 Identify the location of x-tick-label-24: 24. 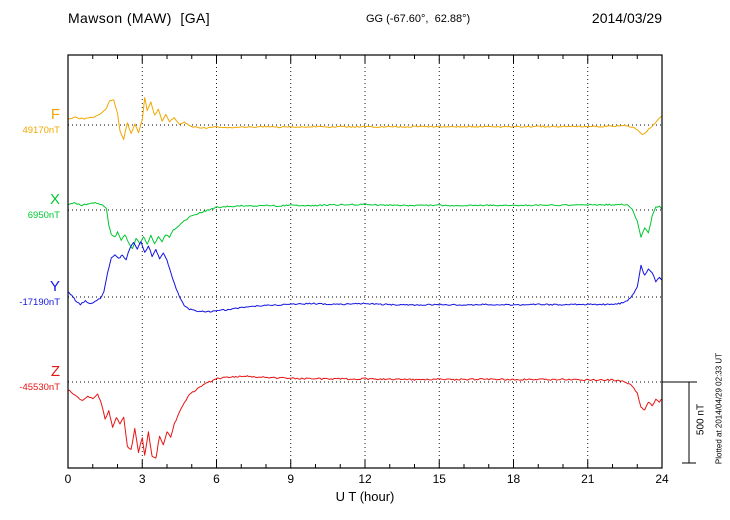
(662, 479).